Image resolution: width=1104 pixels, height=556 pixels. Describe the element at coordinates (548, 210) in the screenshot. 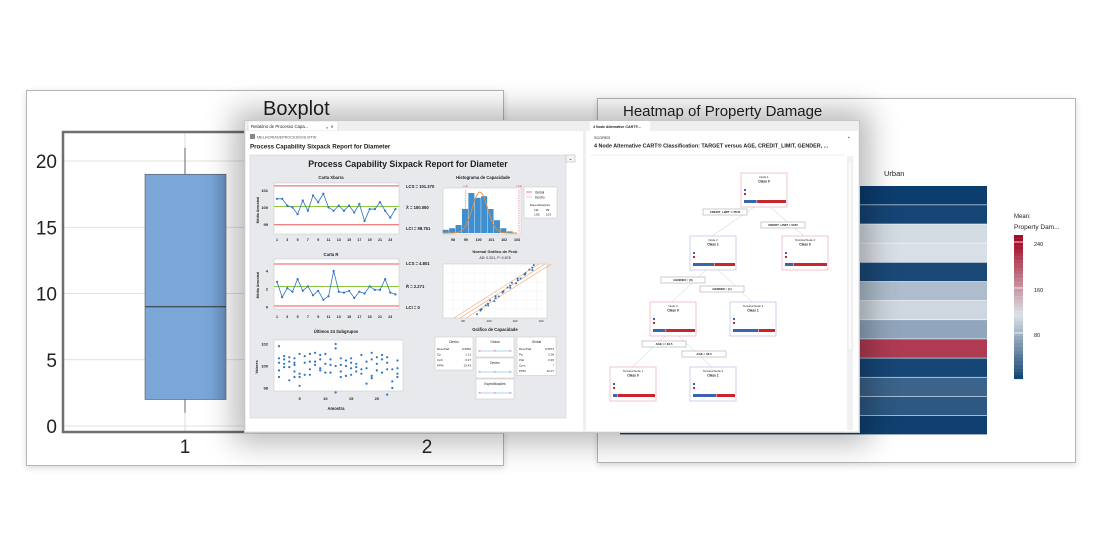

I see `spec-value: 99` at that location.